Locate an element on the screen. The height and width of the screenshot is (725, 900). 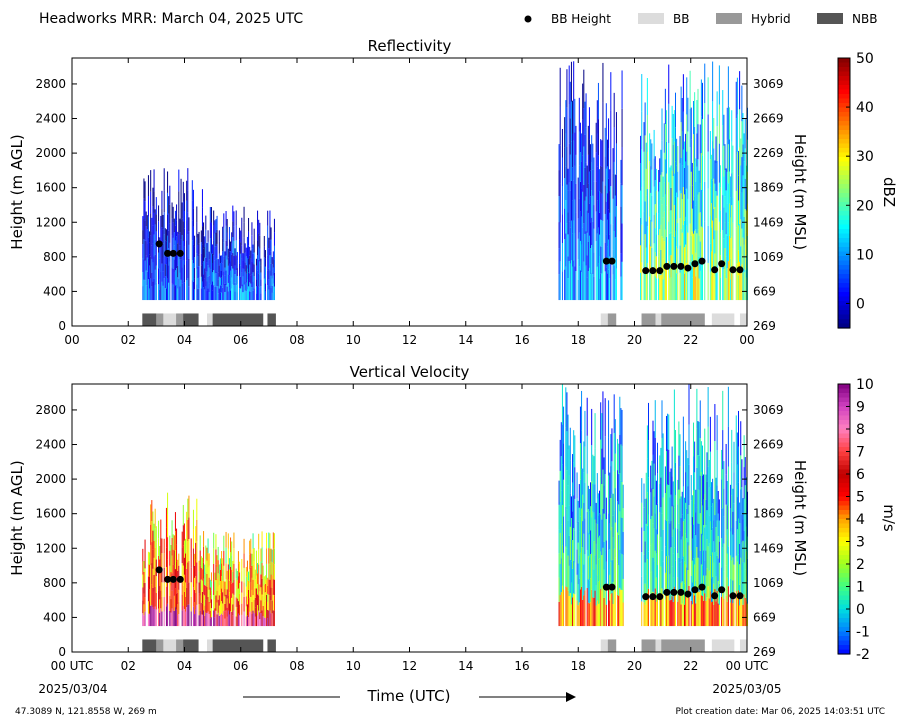
y2-tick-label: 1469 is located at coordinates (768, 222).